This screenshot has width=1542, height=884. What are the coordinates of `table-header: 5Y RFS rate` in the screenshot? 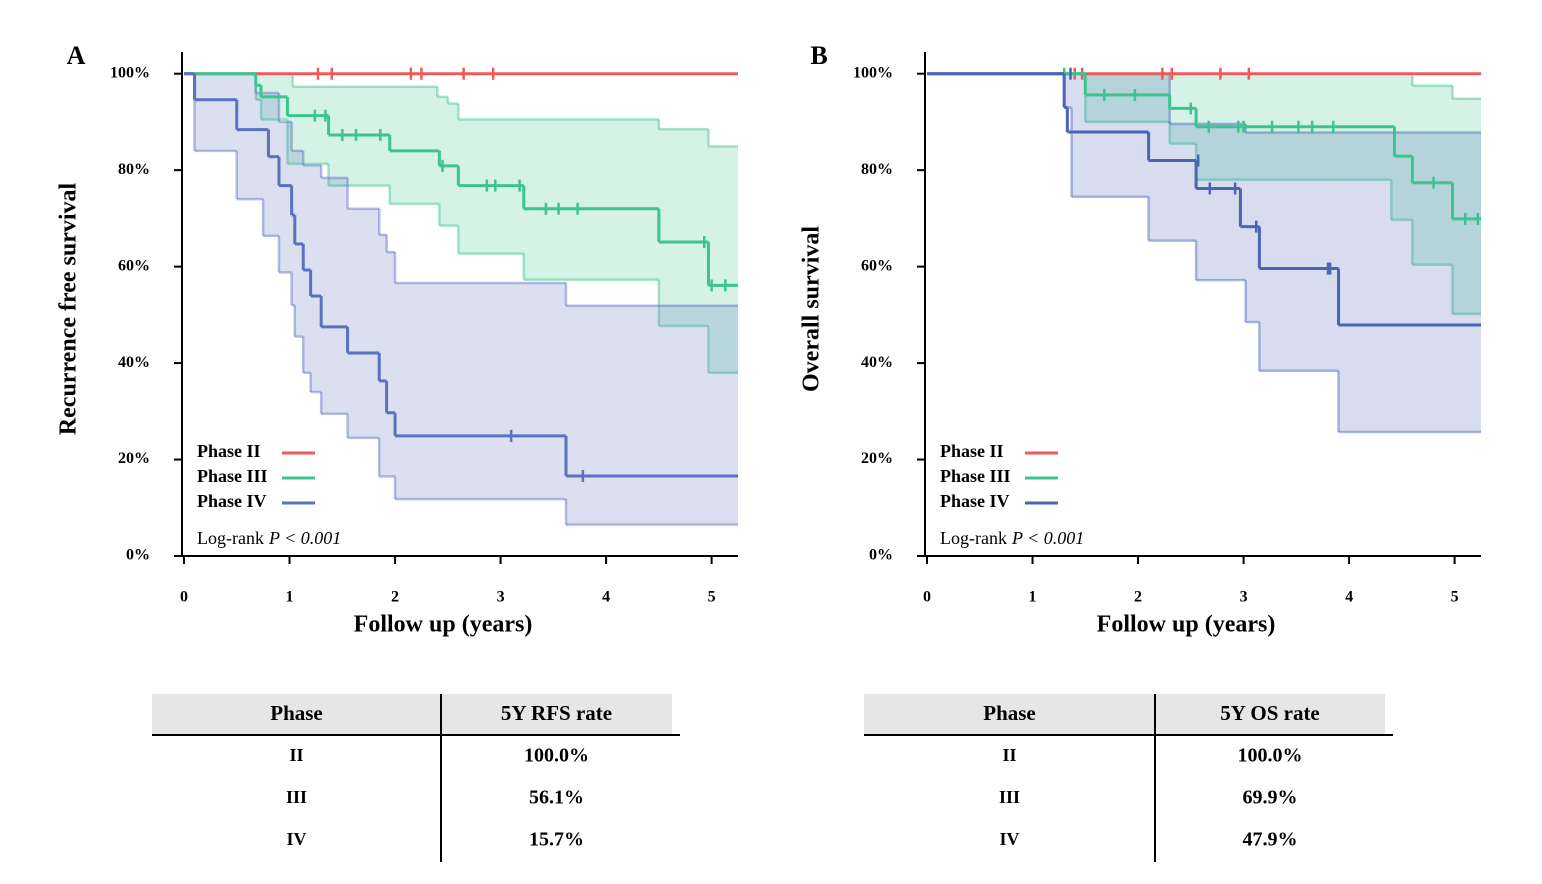 It's located at (556, 713).